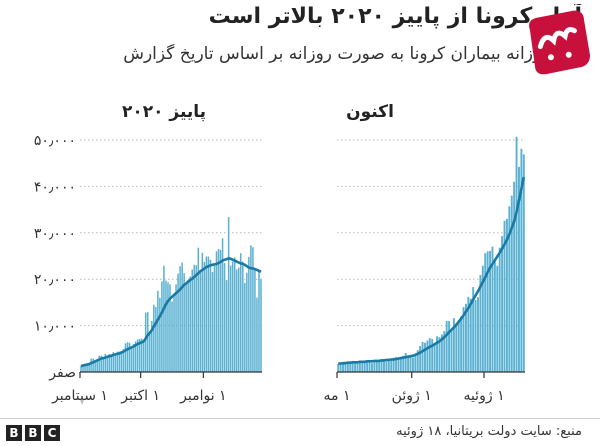 The height and width of the screenshot is (446, 600). What do you see at coordinates (55, 187) in the screenshot?
I see `y-tick-label: ۴۰٫۰۰۰` at bounding box center [55, 187].